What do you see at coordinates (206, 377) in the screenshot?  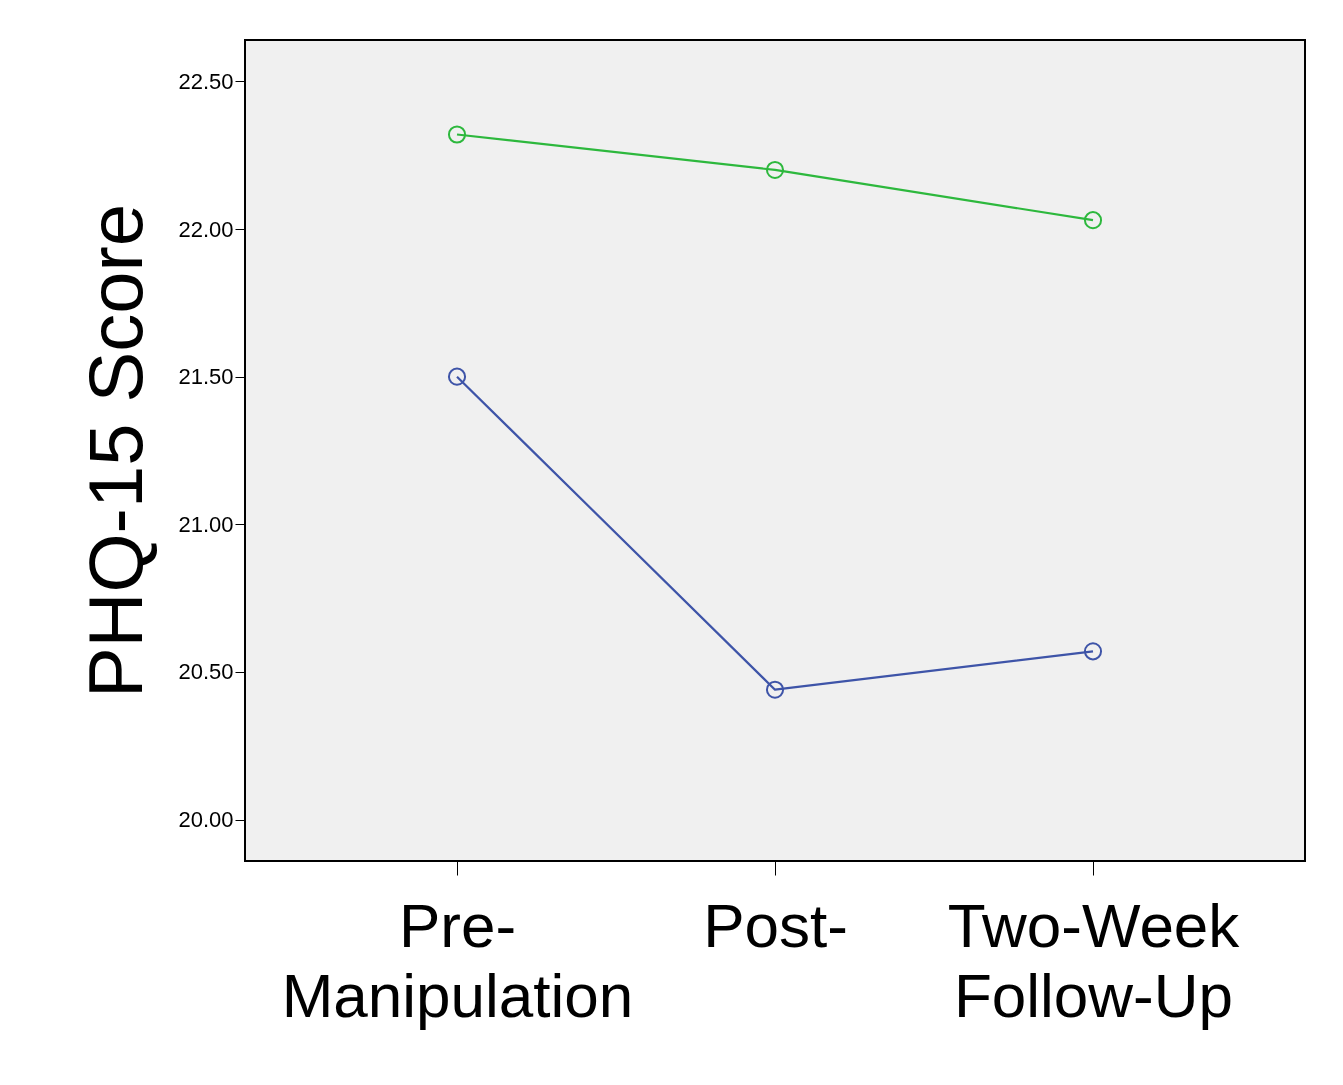 I see `y-tick-label: 21.50` at bounding box center [206, 377].